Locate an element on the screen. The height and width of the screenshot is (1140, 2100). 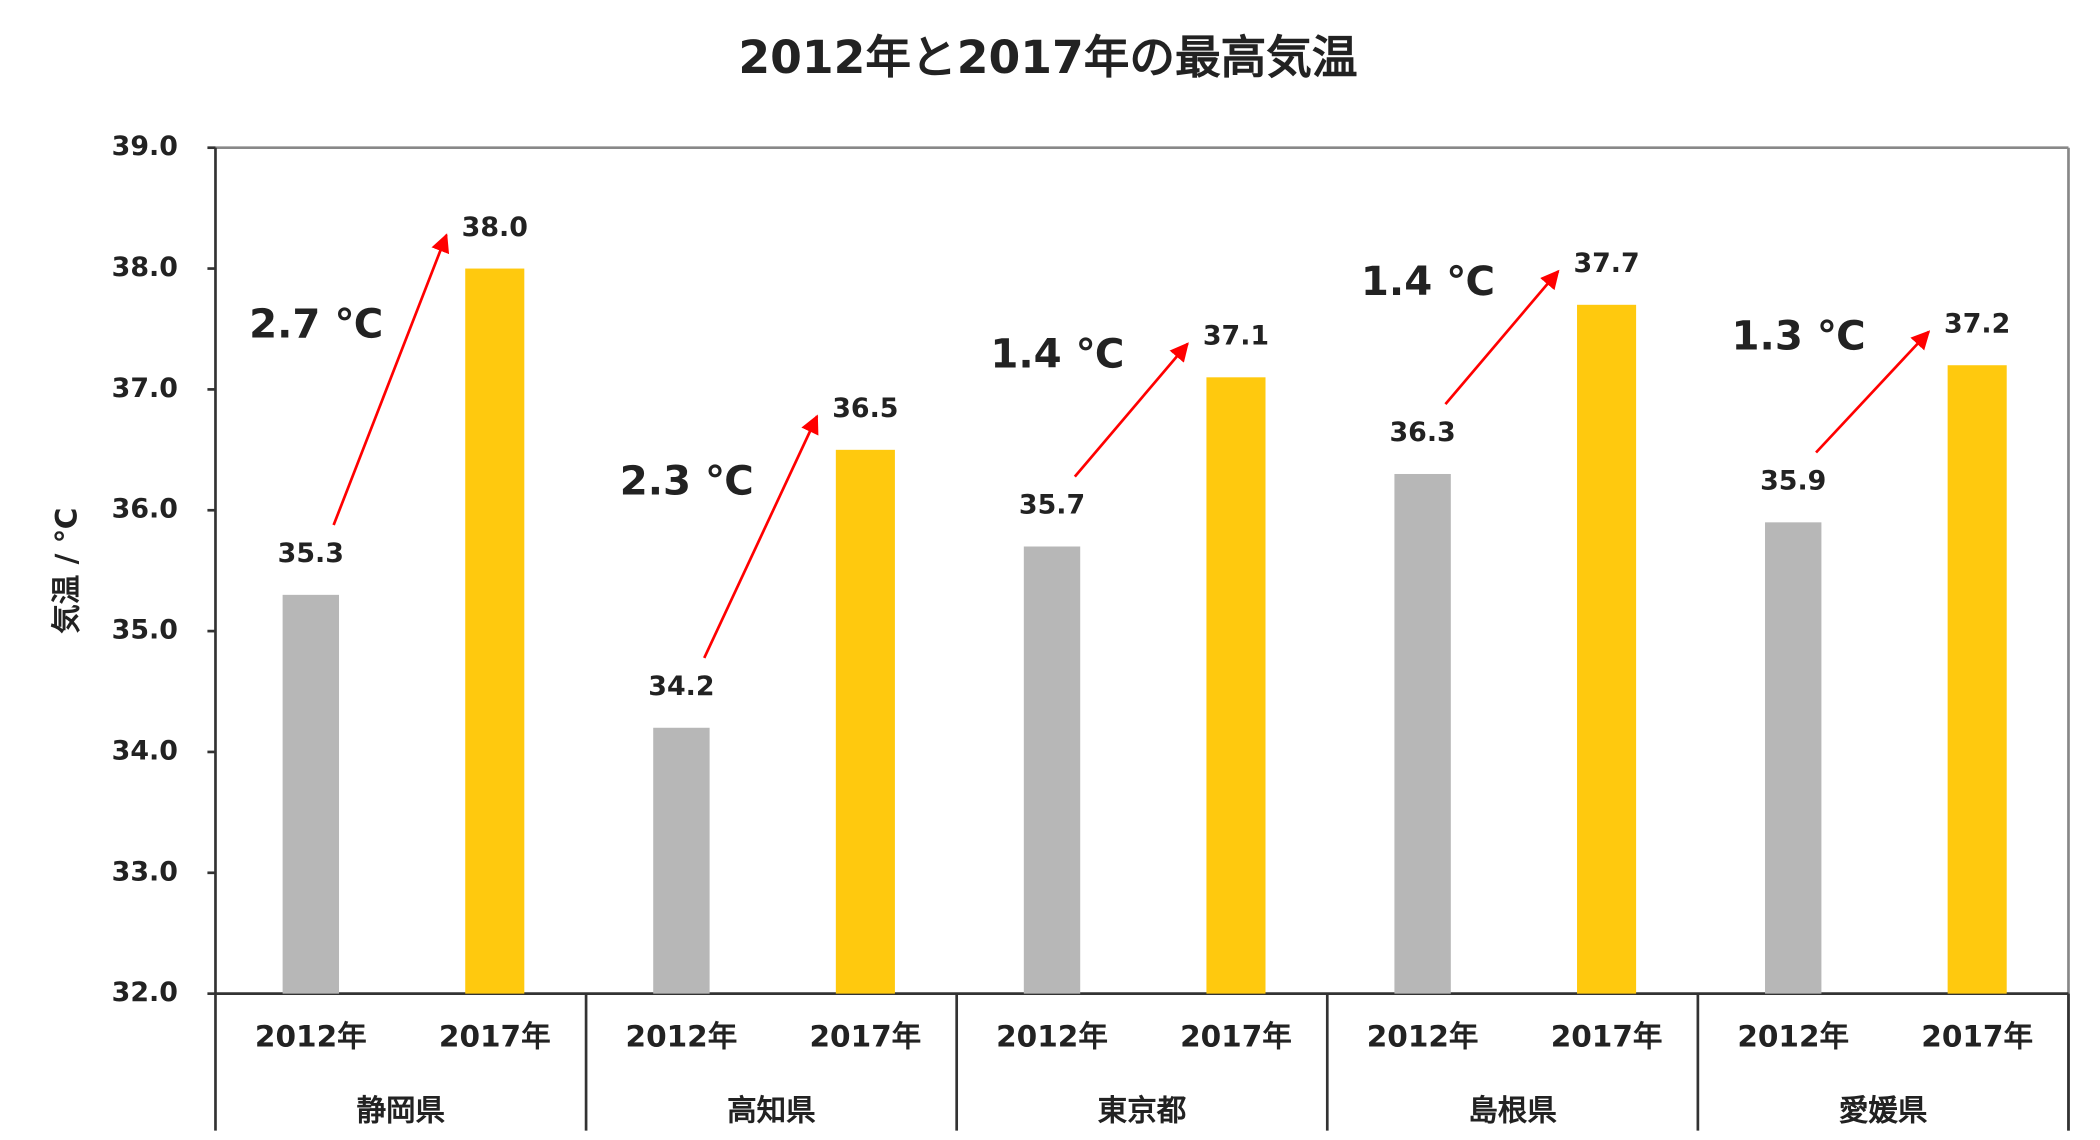
x-category-label: 愛媛県 is located at coordinates (1883, 1110).